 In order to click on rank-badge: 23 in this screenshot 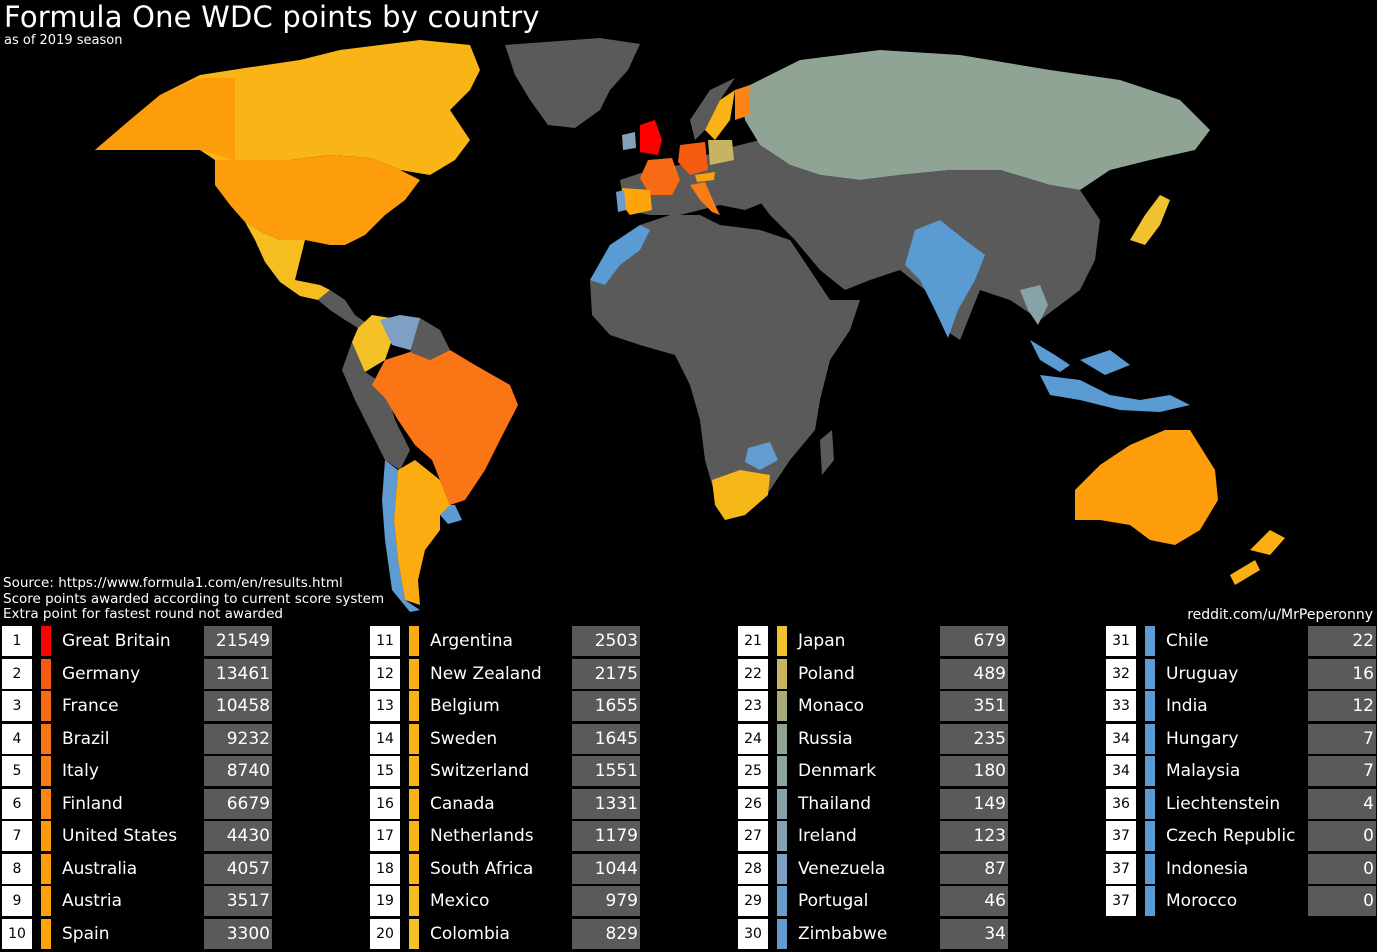, I will do `click(753, 706)`.